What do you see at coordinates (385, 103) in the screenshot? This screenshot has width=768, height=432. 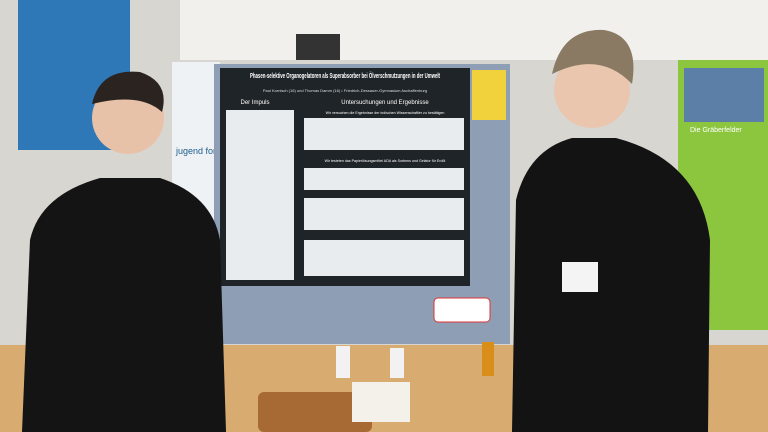 I see `section-heading: Untersuchungen und Ergebnisse` at bounding box center [385, 103].